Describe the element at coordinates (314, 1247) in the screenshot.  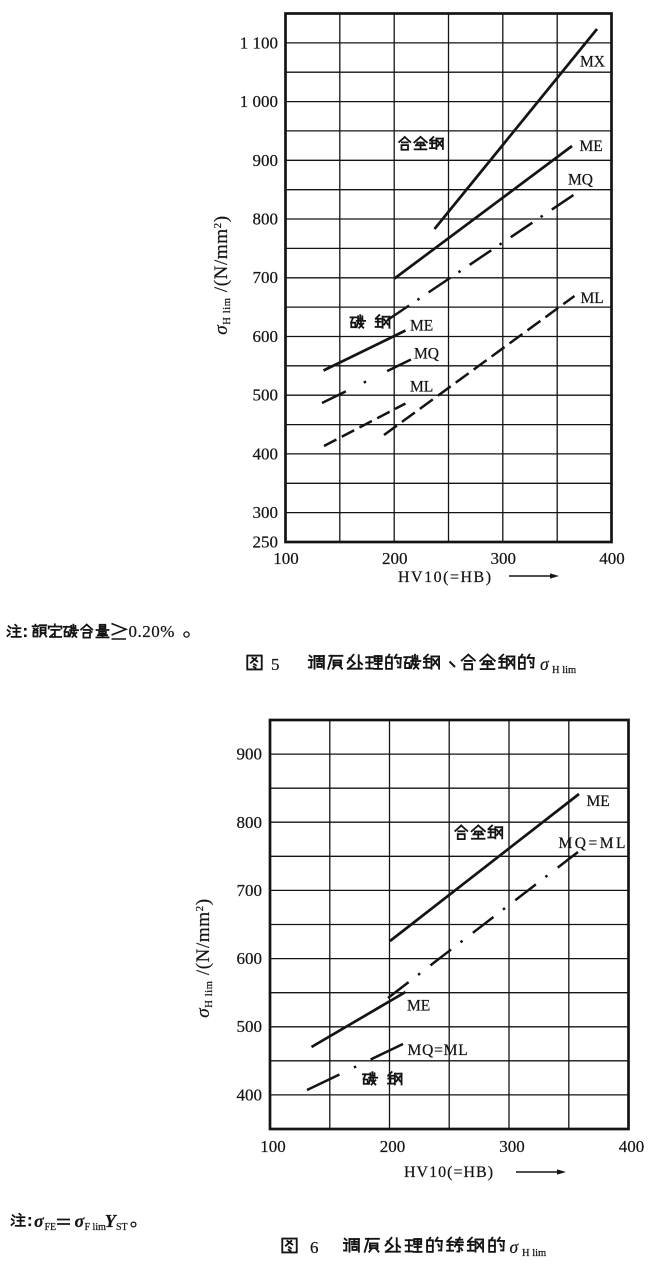
I see `svg-text: 6` at that location.